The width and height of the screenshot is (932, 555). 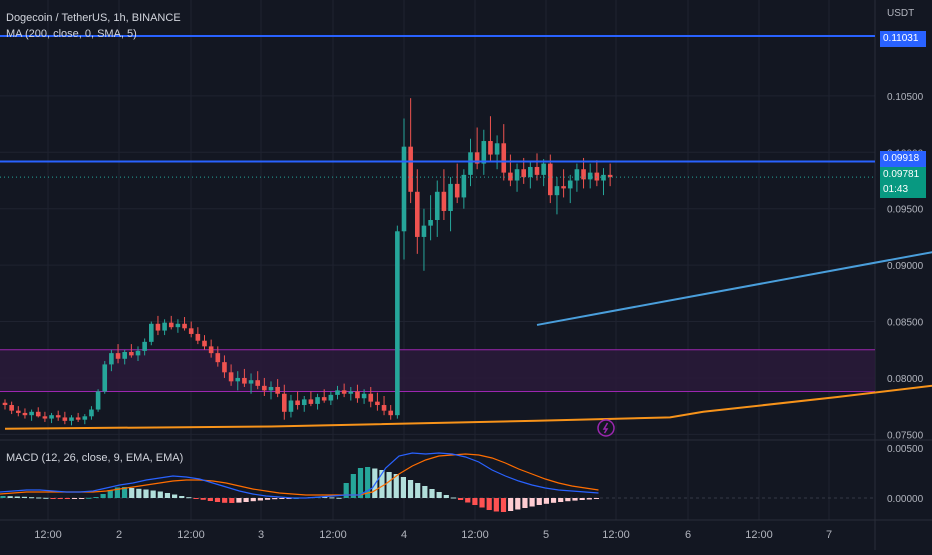 What do you see at coordinates (191, 535) in the screenshot?
I see `time-tick-label: 12:00` at bounding box center [191, 535].